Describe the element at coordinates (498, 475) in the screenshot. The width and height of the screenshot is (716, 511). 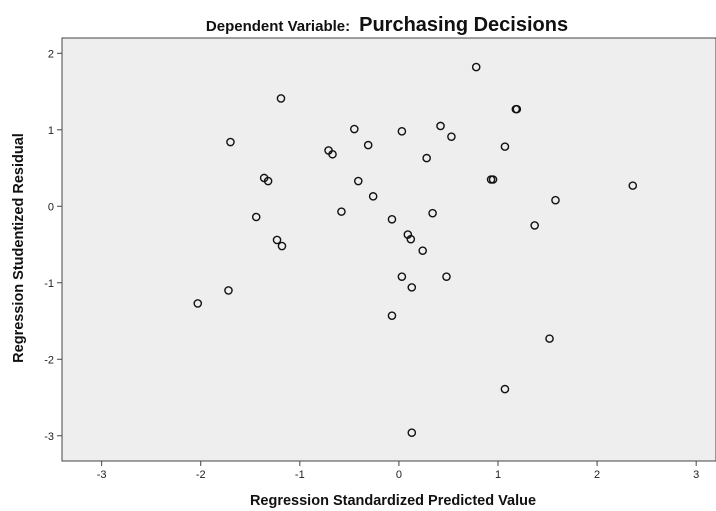
I see `x-tick-label: 1` at that location.